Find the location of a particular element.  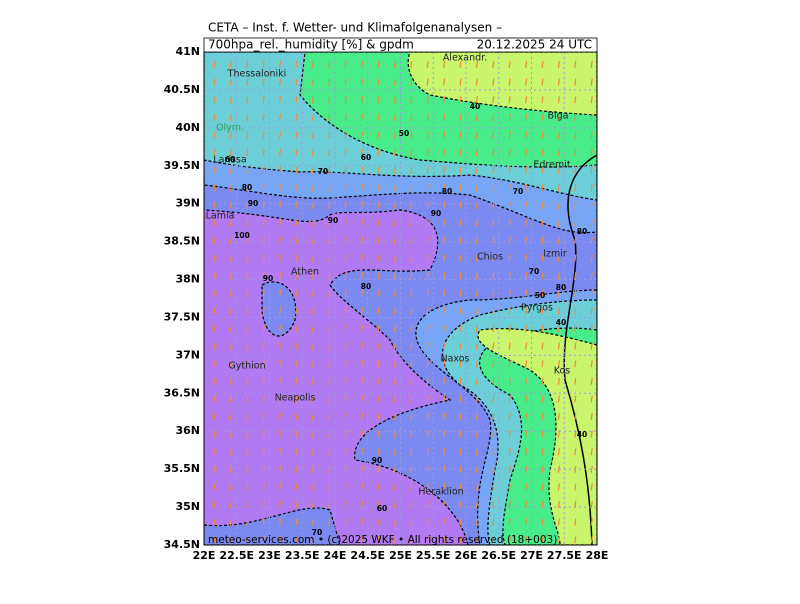

place-name: Heraklion is located at coordinates (440, 492).